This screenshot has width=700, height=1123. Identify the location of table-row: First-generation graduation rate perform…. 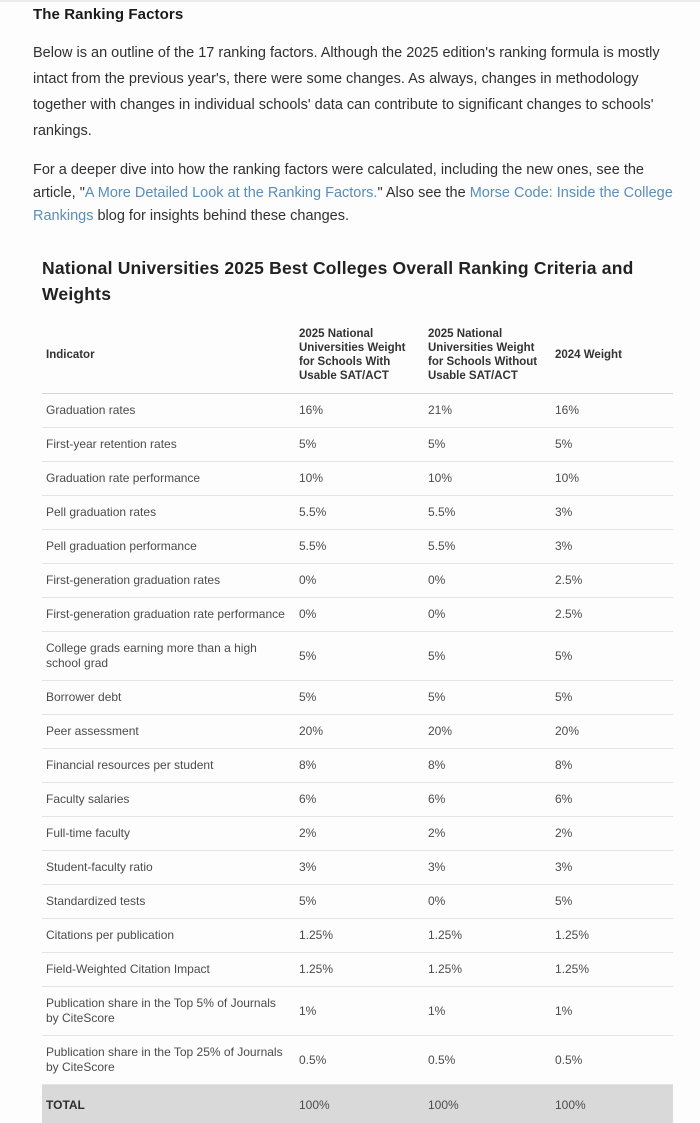
(357, 614).